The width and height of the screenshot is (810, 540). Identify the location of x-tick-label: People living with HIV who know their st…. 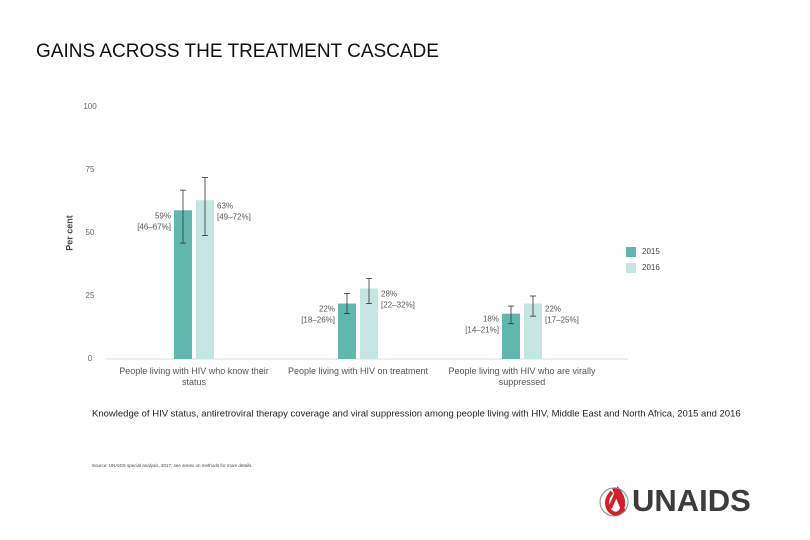
(194, 376).